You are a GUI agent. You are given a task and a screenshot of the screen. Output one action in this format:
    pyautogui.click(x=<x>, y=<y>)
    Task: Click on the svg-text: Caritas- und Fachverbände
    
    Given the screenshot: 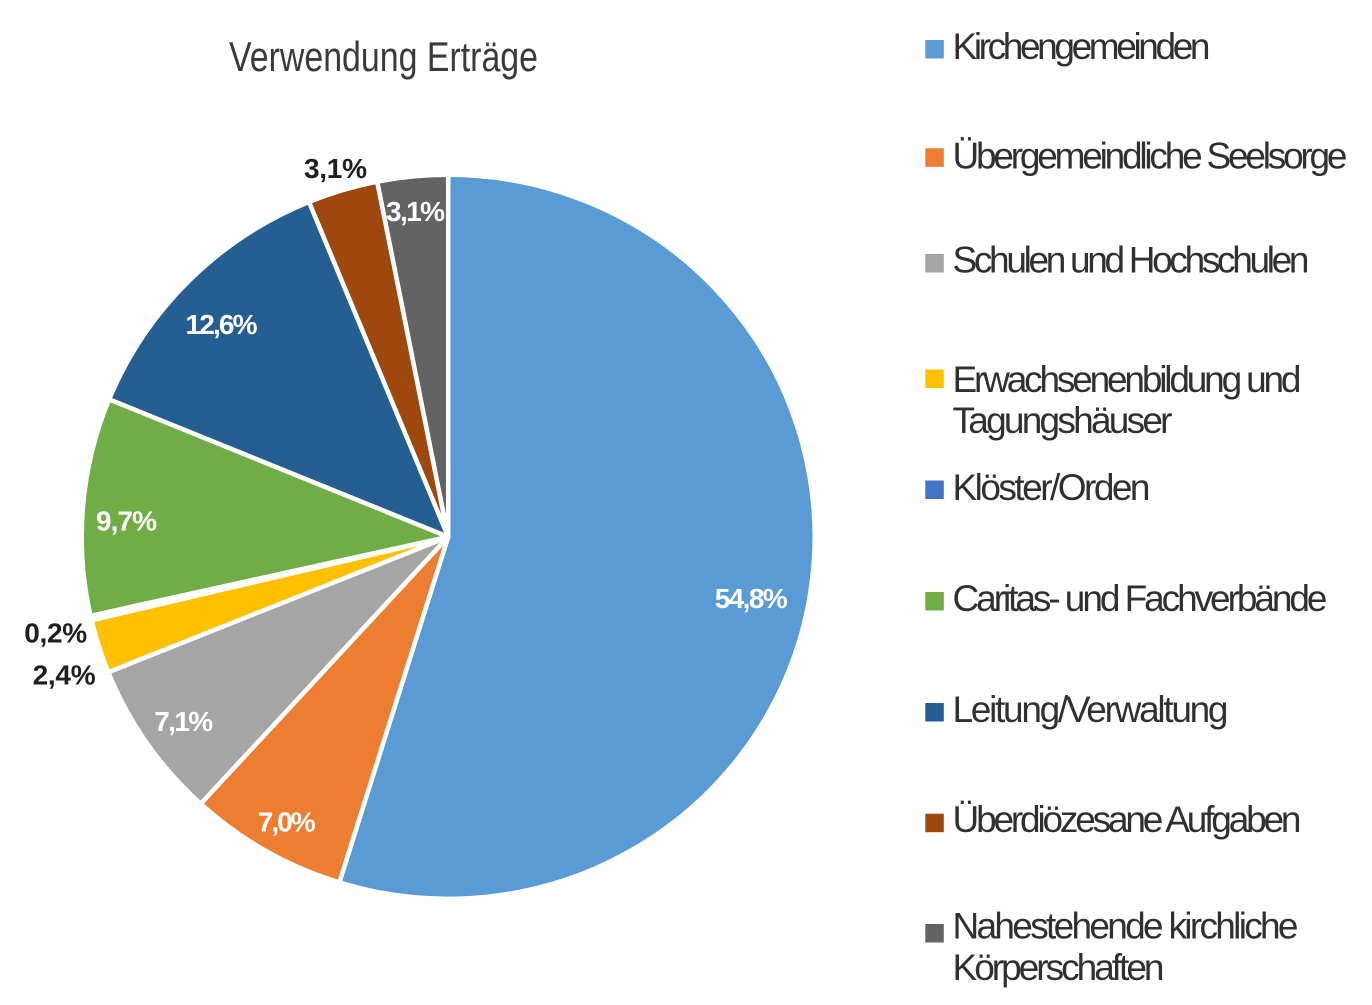 What is the action you would take?
    pyautogui.click(x=1140, y=598)
    